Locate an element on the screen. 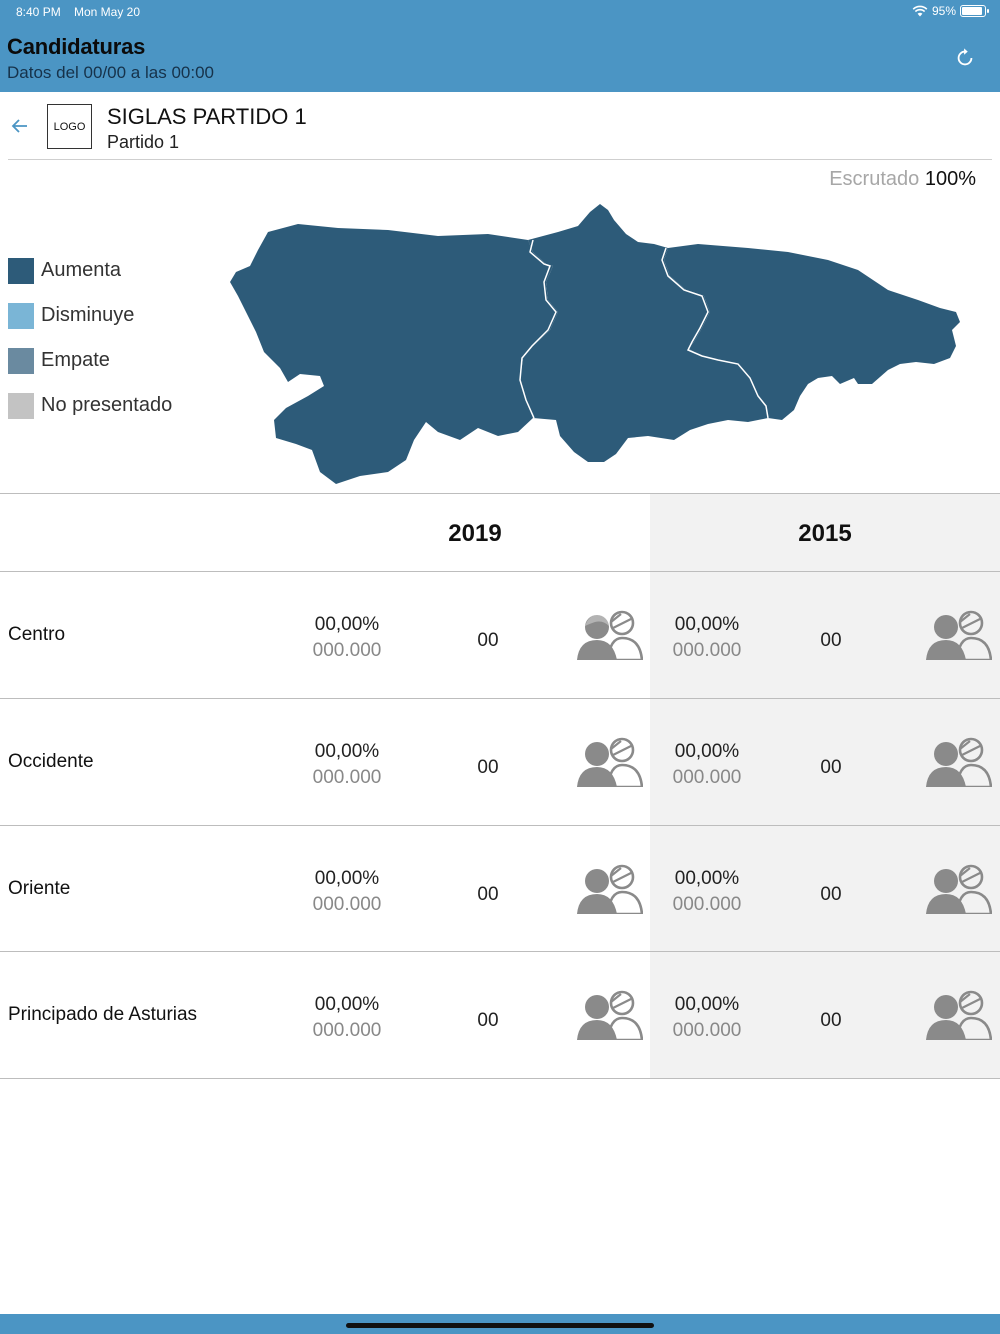  legend-item-empate: Empate is located at coordinates (90, 360).